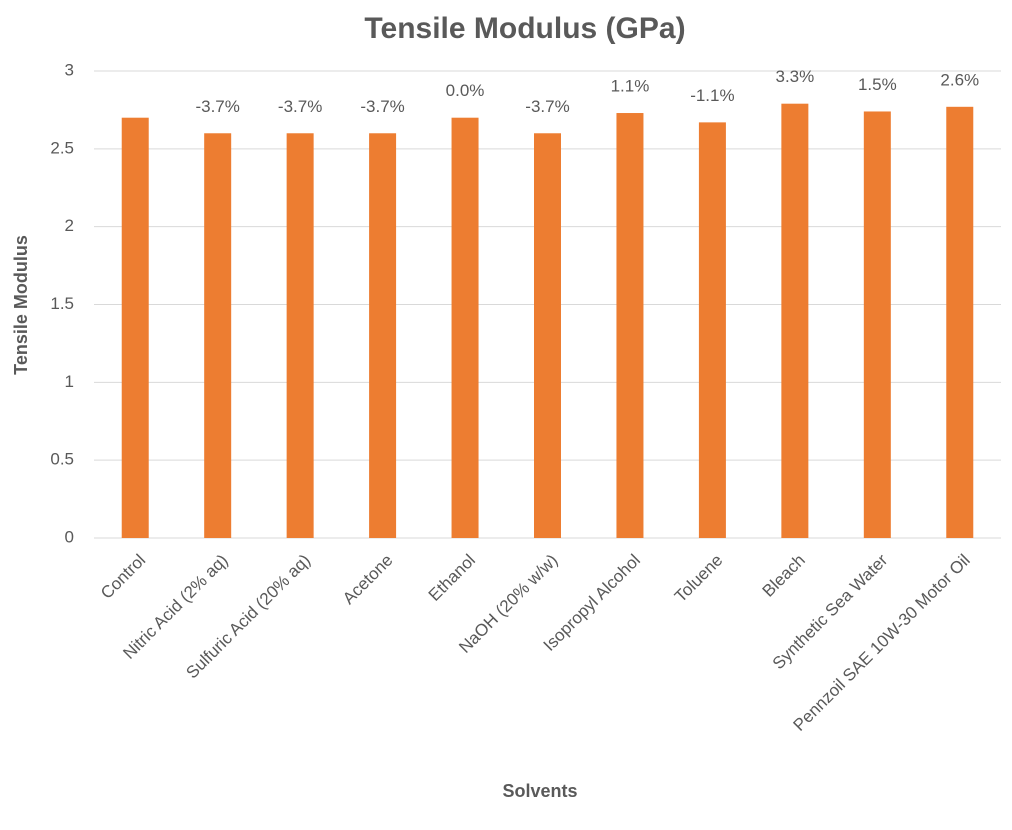  What do you see at coordinates (69, 381) in the screenshot?
I see `y-tick-label: 1` at bounding box center [69, 381].